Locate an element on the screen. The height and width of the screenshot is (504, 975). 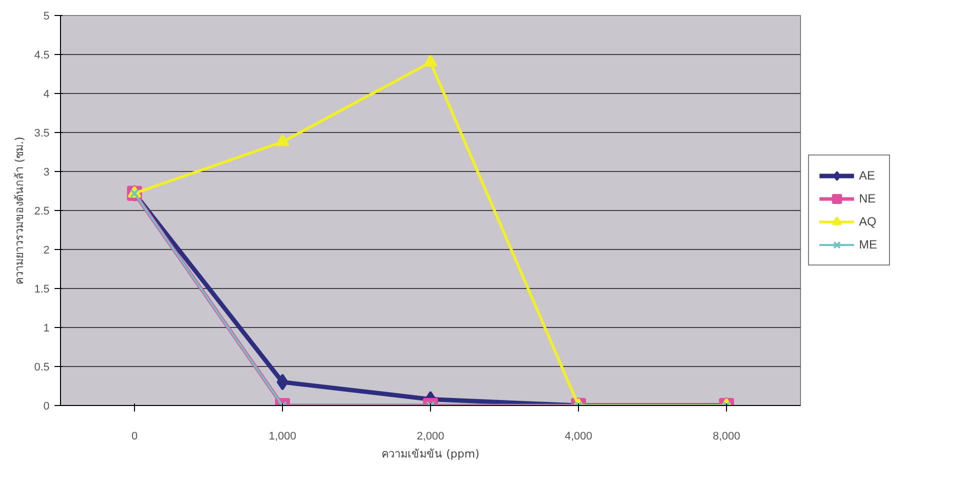
y-tick-label: 5 is located at coordinates (46, 16).